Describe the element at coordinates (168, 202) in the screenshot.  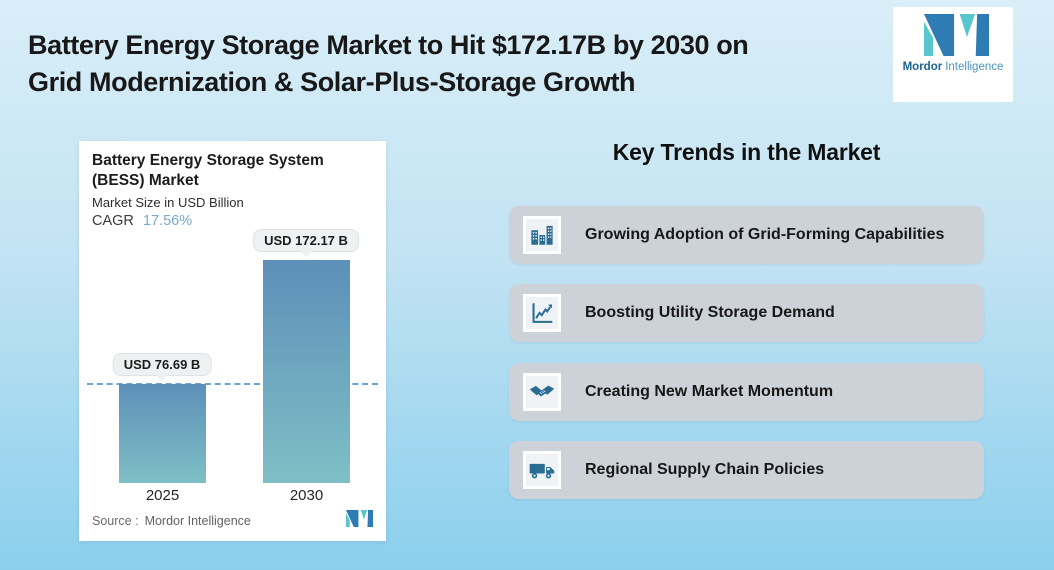
I see `chart-subtitle: Market Size in USD Billion` at that location.